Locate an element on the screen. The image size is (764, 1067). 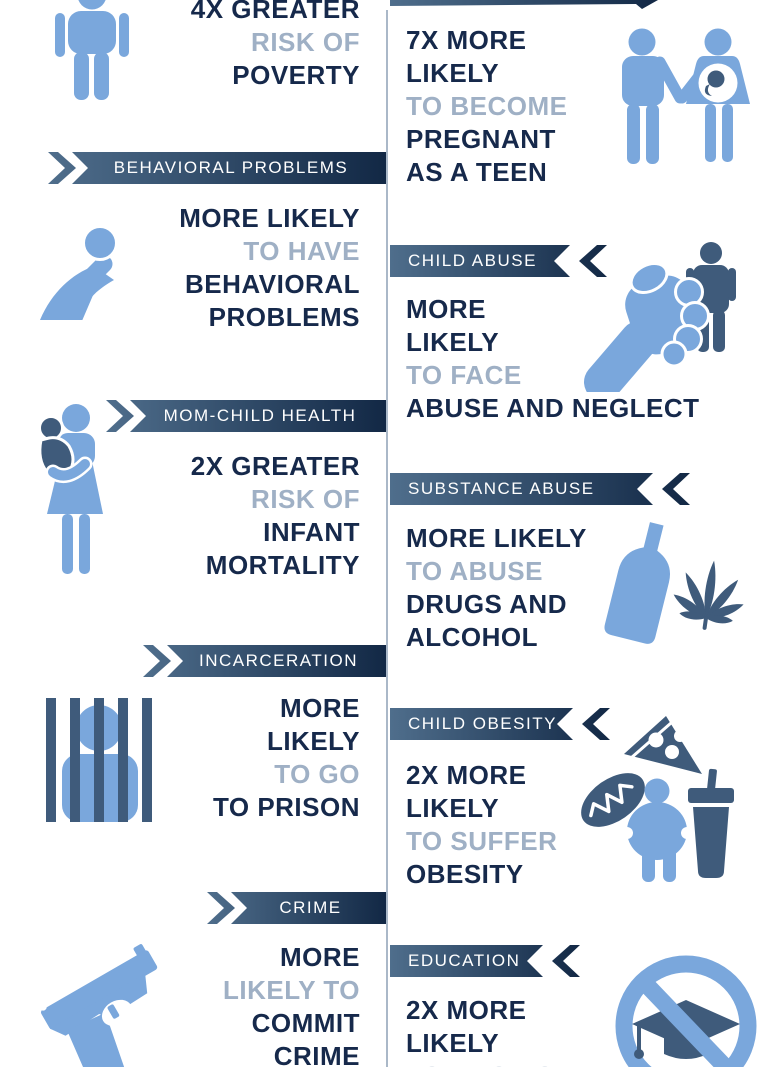
grieving-person-icon is located at coordinates (79, 272).